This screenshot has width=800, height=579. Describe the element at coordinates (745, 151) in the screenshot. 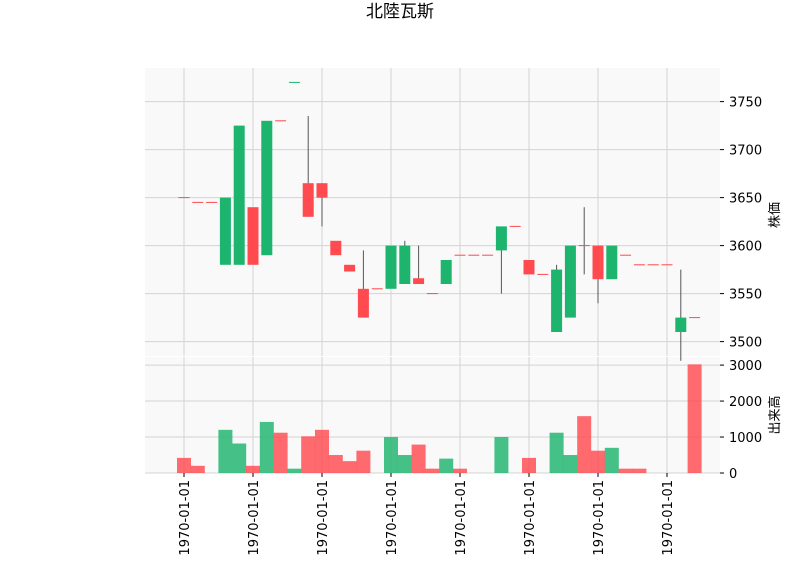

I see `price-tick-label: 3700` at that location.